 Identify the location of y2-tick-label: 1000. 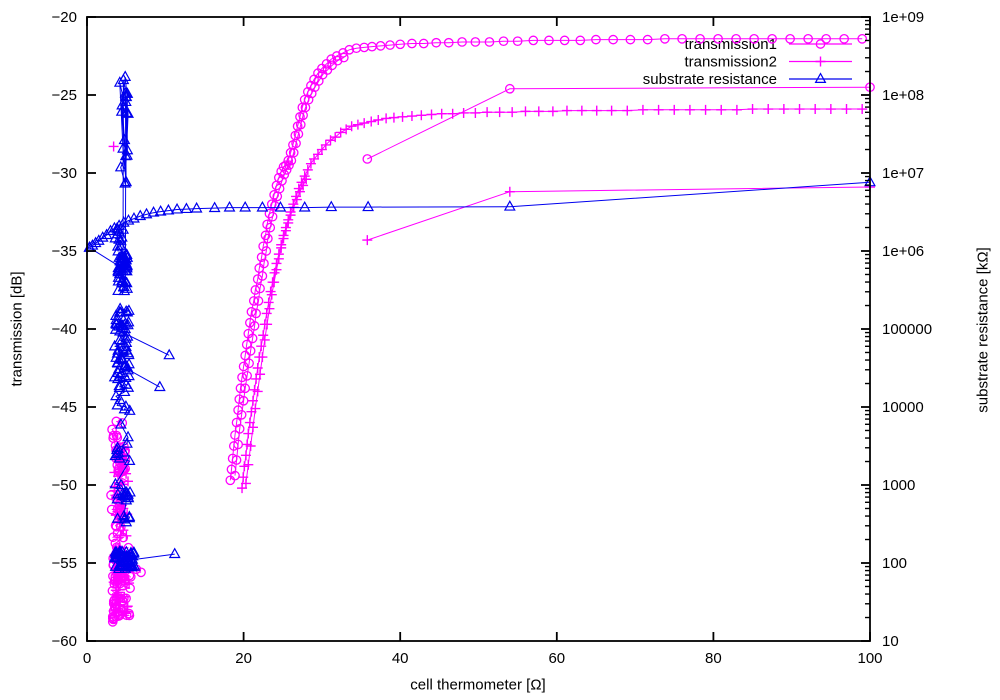
(898, 485).